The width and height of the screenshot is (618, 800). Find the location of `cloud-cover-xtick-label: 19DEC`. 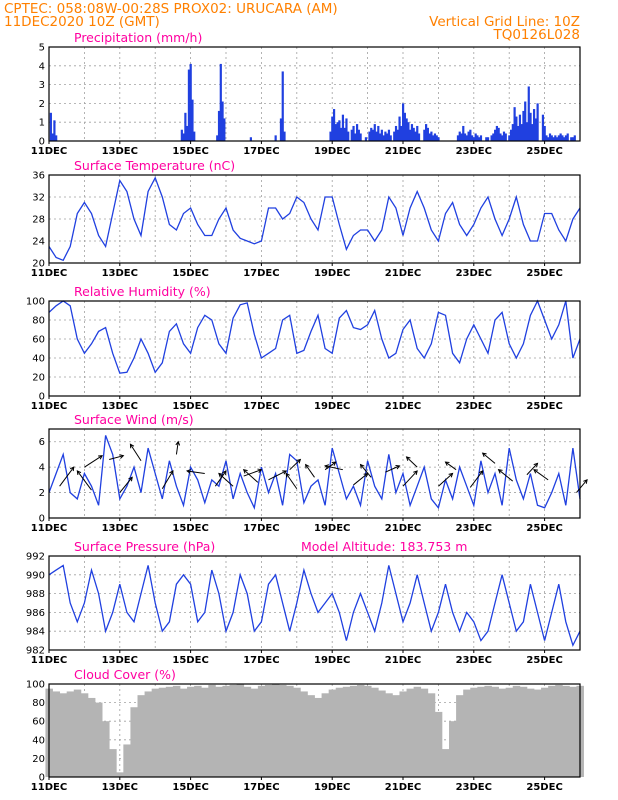

cloud-cover-xtick-label: 19DEC is located at coordinates (332, 787).